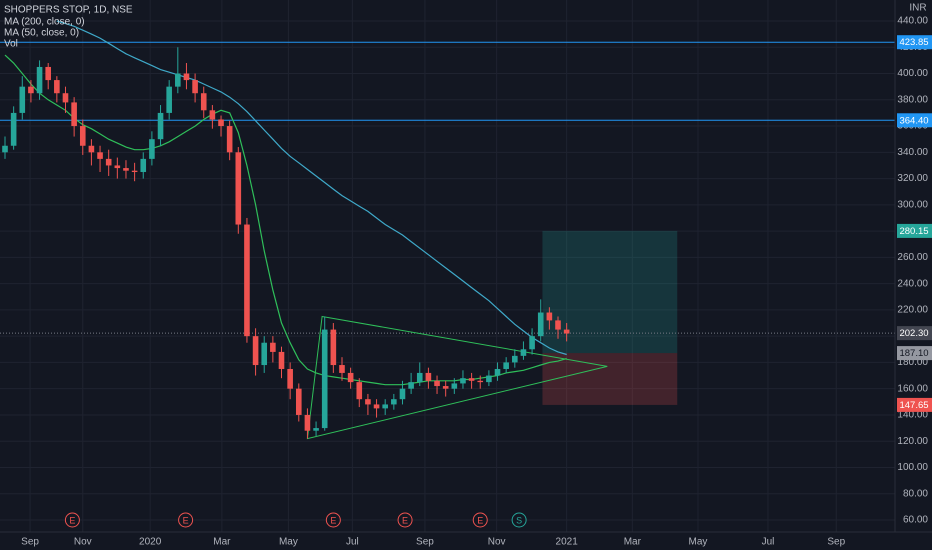 The image size is (932, 550). I want to click on price-badge-label: 423.85, so click(913, 42).